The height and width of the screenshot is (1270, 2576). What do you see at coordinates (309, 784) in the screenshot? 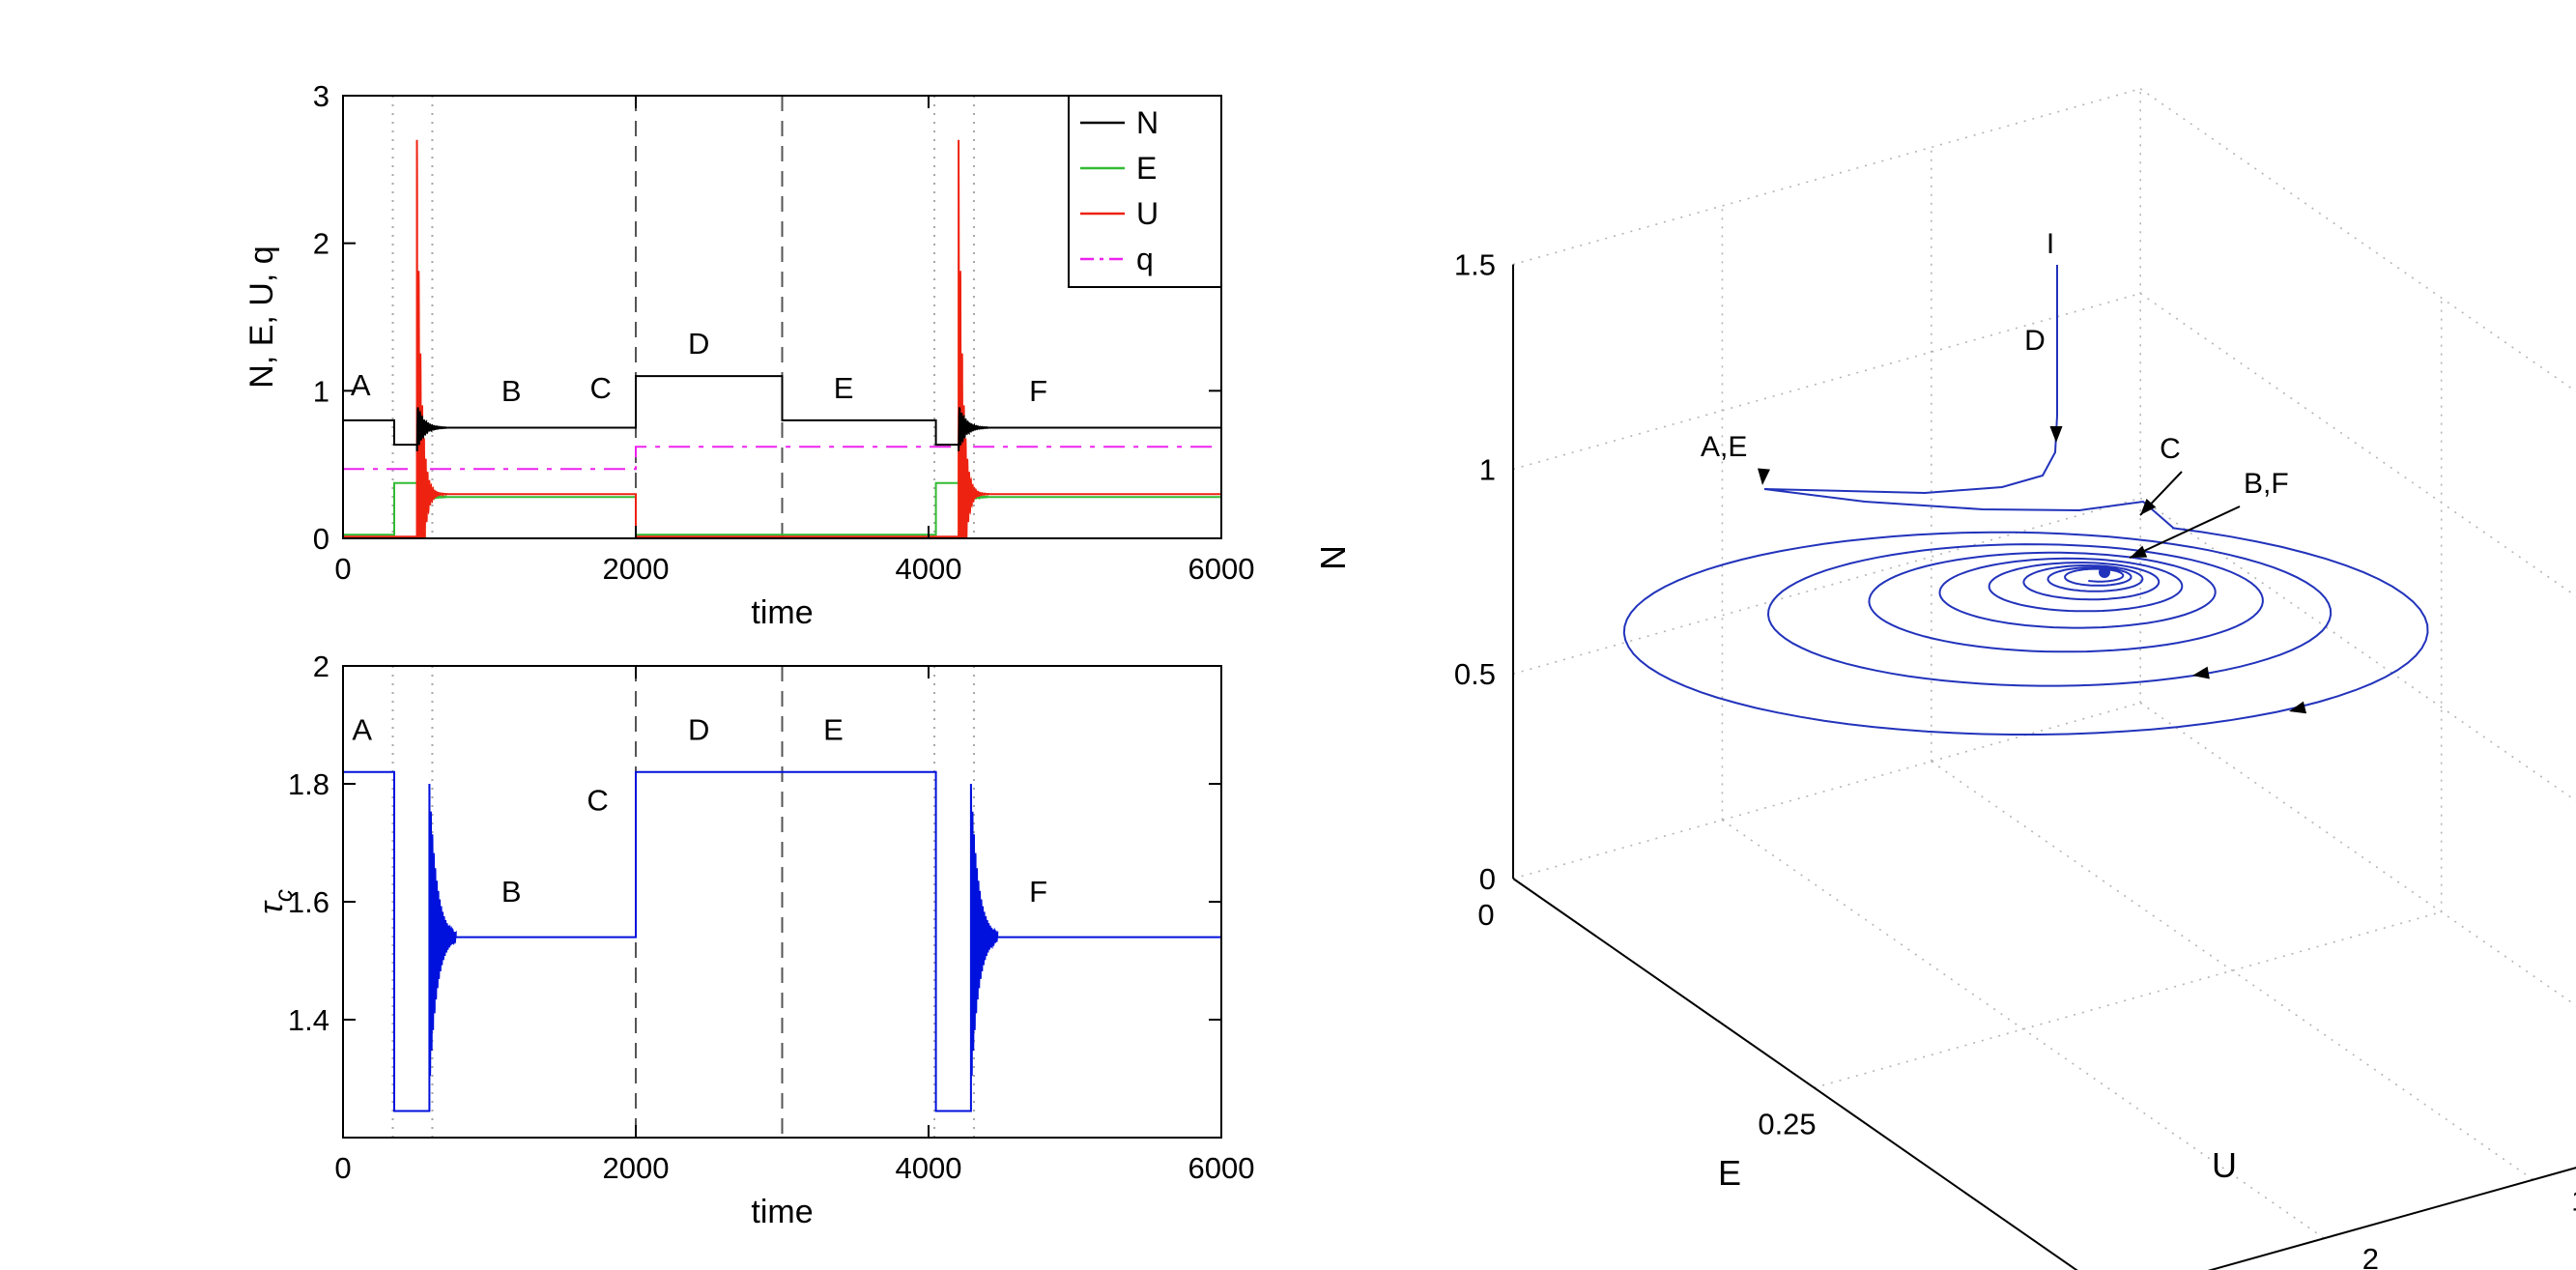
I see `y-tick-label: 1.8` at bounding box center [309, 784].